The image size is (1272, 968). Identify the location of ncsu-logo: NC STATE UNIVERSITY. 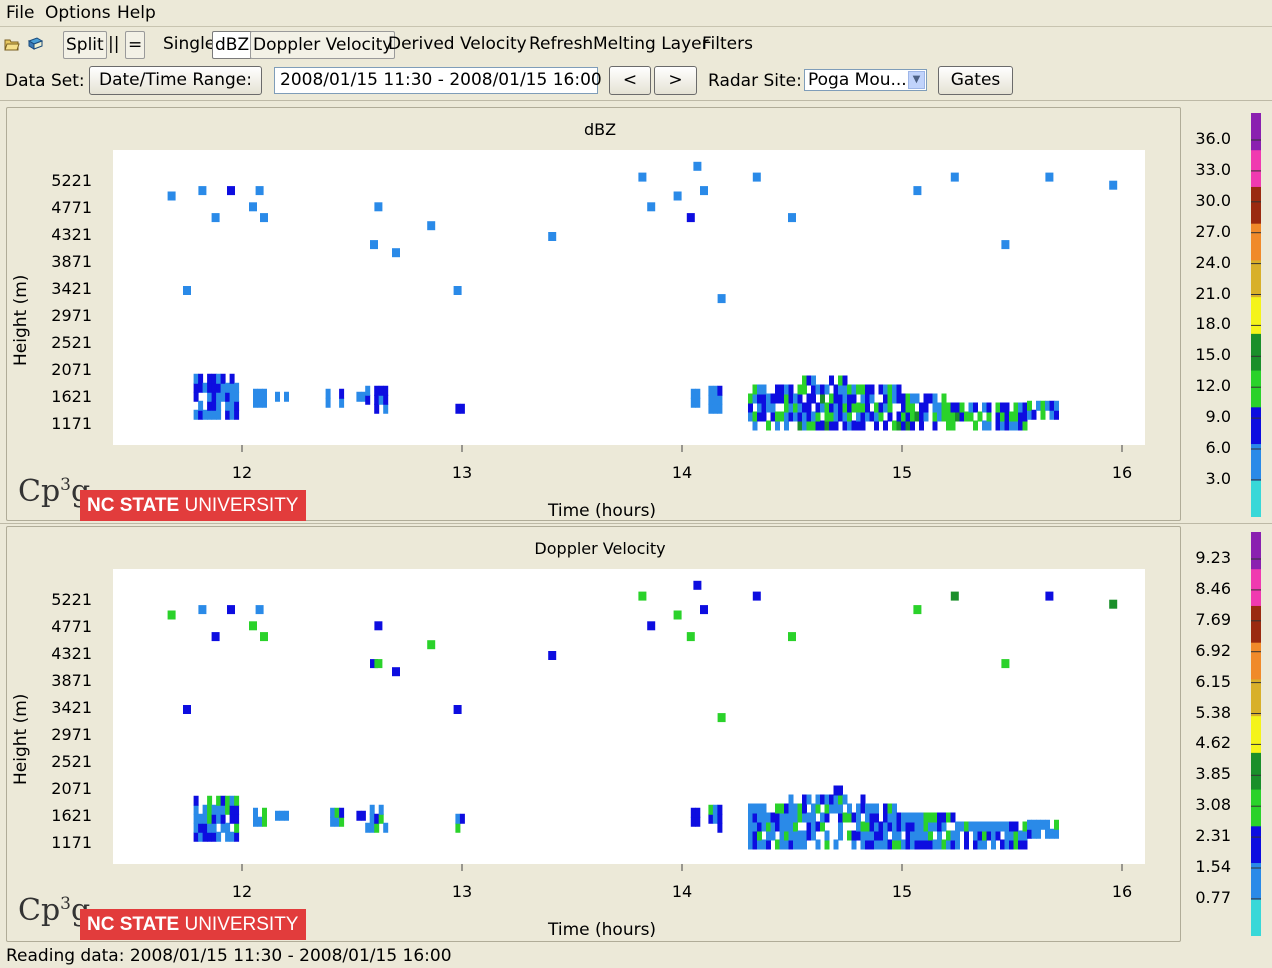
(193, 505).